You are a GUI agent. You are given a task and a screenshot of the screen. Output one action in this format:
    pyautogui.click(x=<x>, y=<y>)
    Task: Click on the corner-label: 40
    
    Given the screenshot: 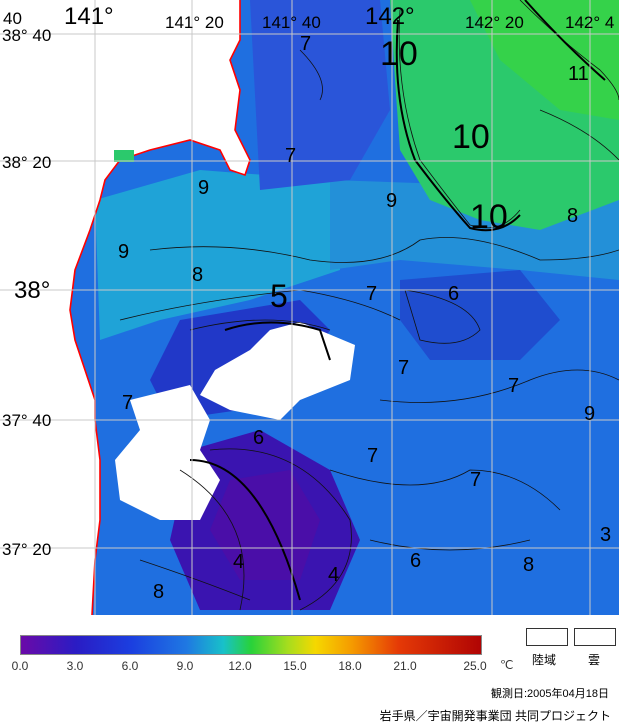 What is the action you would take?
    pyautogui.click(x=12, y=18)
    